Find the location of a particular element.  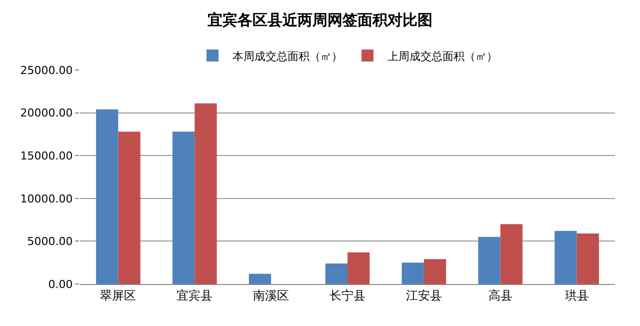

y-tick-label: 5000.00 is located at coordinates (50, 241).